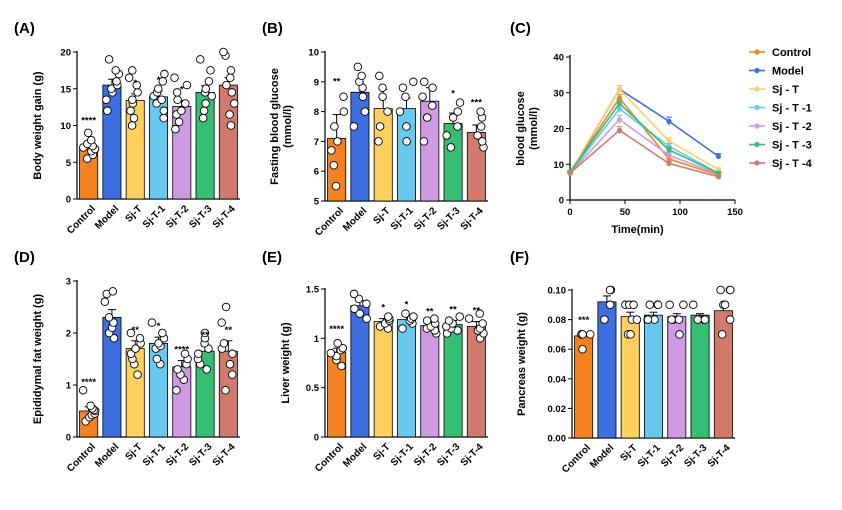  I want to click on y-axis-title: Body weight gain (g), so click(38, 125).